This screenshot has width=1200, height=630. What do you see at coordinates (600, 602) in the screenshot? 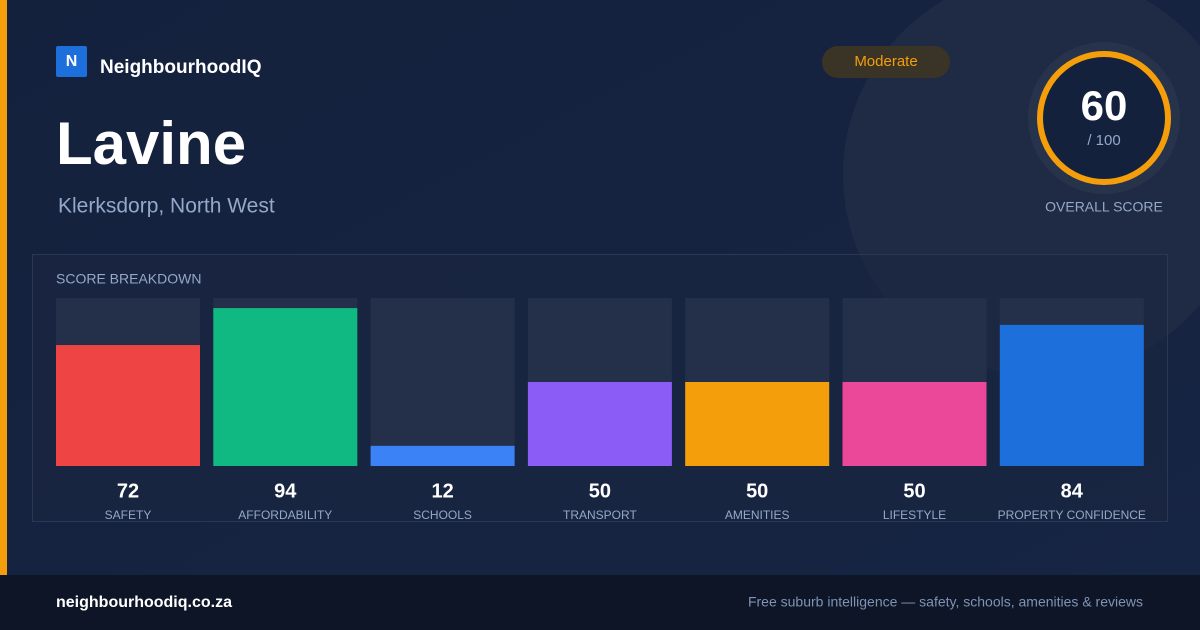
I see `footer` at bounding box center [600, 602].